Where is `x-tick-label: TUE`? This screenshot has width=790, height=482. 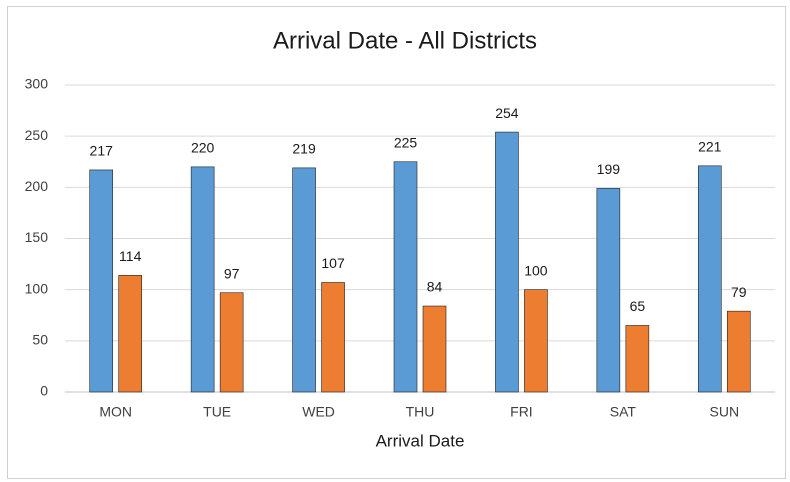 x-tick-label: TUE is located at coordinates (217, 412).